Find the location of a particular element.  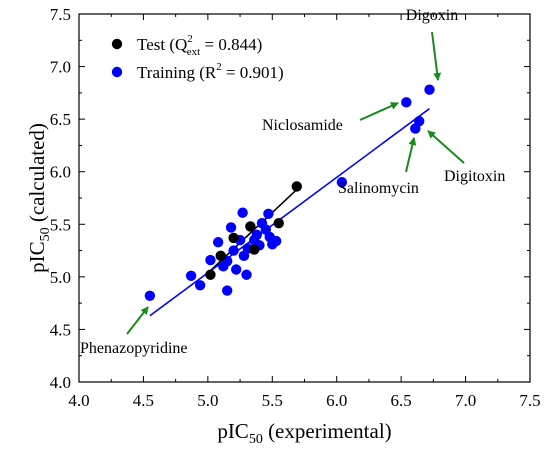

y-axis-label: pIC50 (calculated) is located at coordinates (39, 198).